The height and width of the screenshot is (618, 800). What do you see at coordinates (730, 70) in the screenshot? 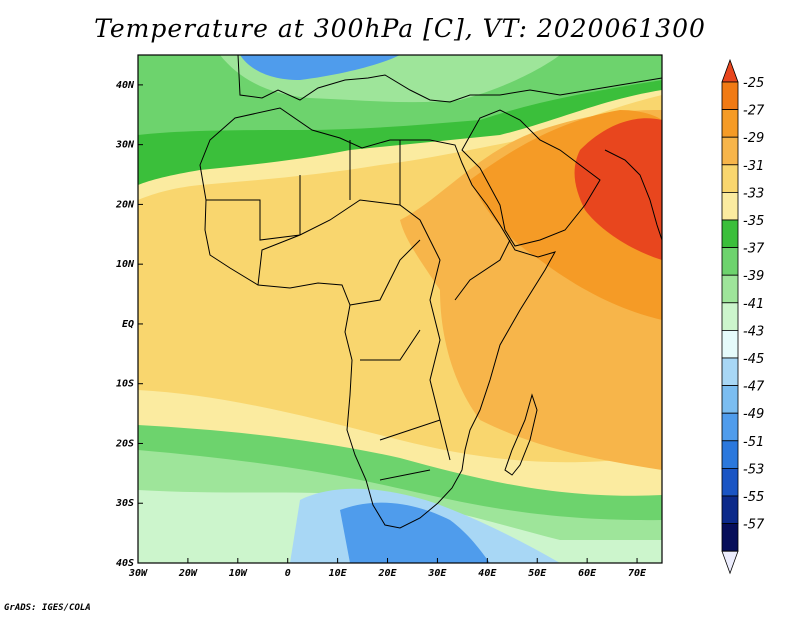
I see `colorbar-top-arrow` at bounding box center [730, 70].